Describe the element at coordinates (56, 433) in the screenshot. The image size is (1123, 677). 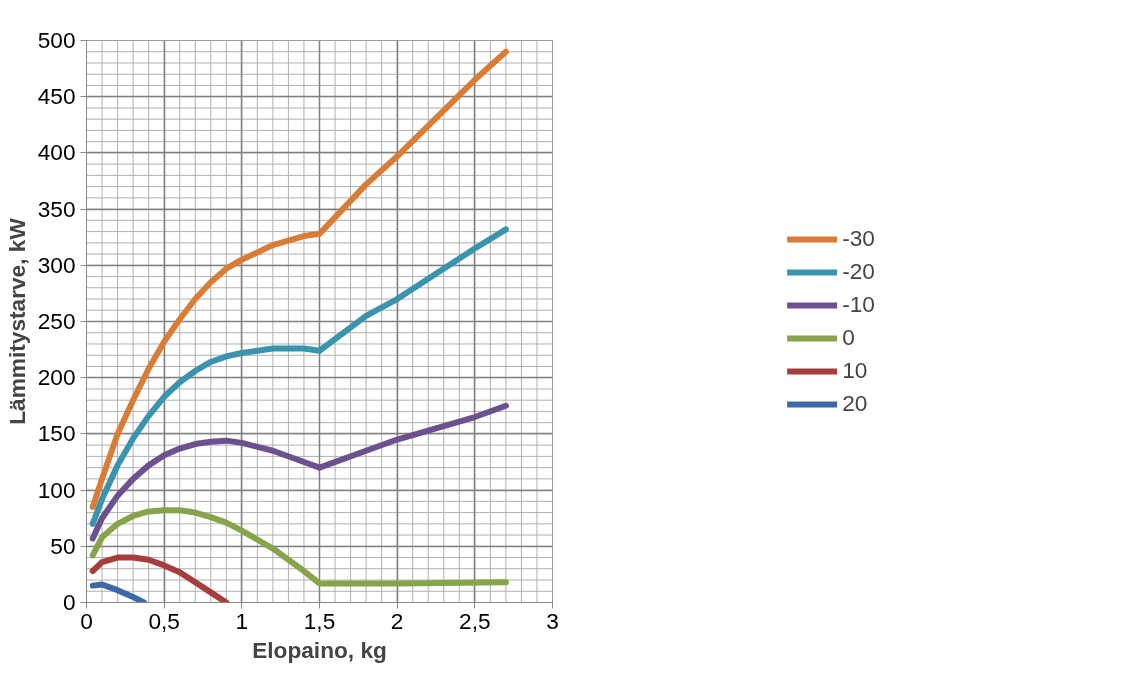
I see `y-tick-label: 150` at that location.